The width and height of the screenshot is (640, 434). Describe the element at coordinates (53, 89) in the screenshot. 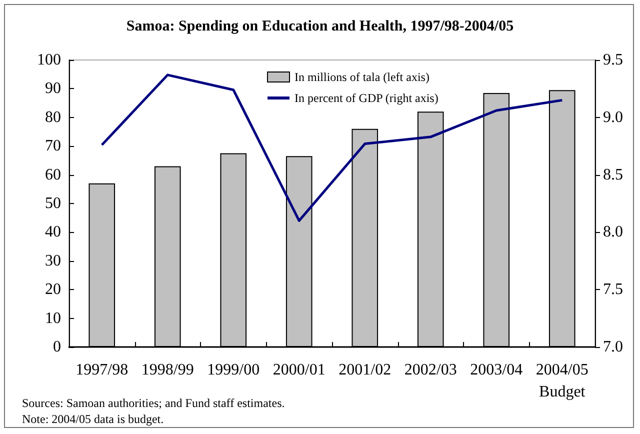

I see `y-tick-label: 90` at that location.